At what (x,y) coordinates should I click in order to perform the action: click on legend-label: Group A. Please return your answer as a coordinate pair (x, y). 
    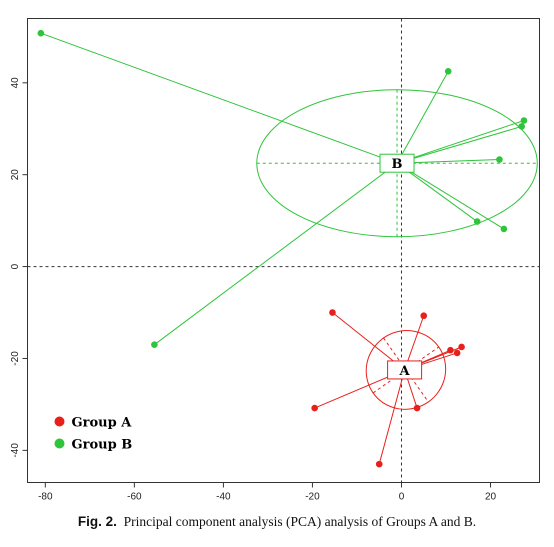
    Looking at the image, I should click on (102, 423).